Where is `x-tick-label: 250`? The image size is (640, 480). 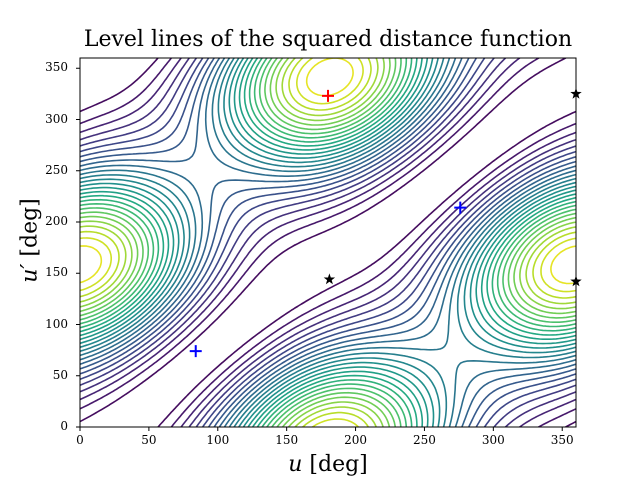
x-tick-label: 250 is located at coordinates (424, 440).